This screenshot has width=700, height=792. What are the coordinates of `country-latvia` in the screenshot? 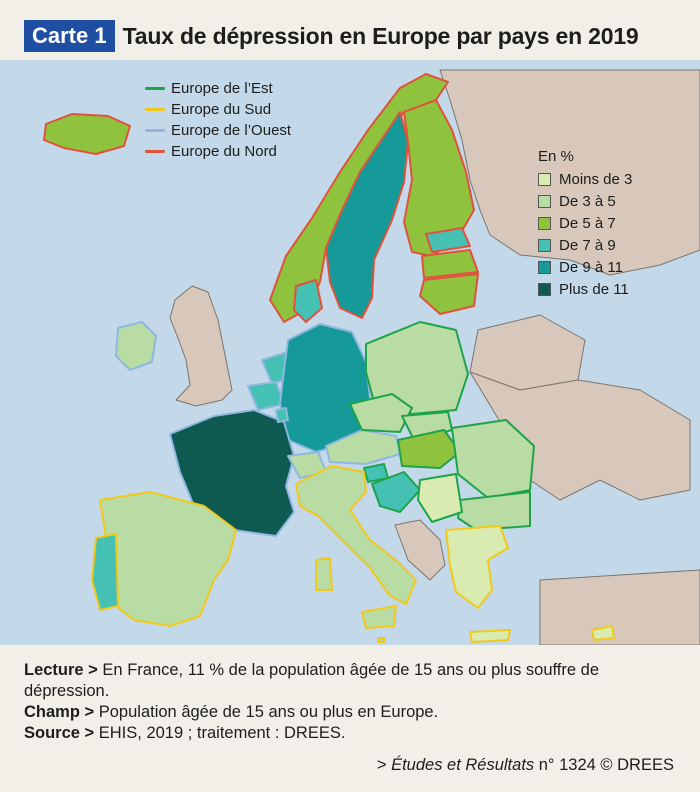 It's located at (450, 264).